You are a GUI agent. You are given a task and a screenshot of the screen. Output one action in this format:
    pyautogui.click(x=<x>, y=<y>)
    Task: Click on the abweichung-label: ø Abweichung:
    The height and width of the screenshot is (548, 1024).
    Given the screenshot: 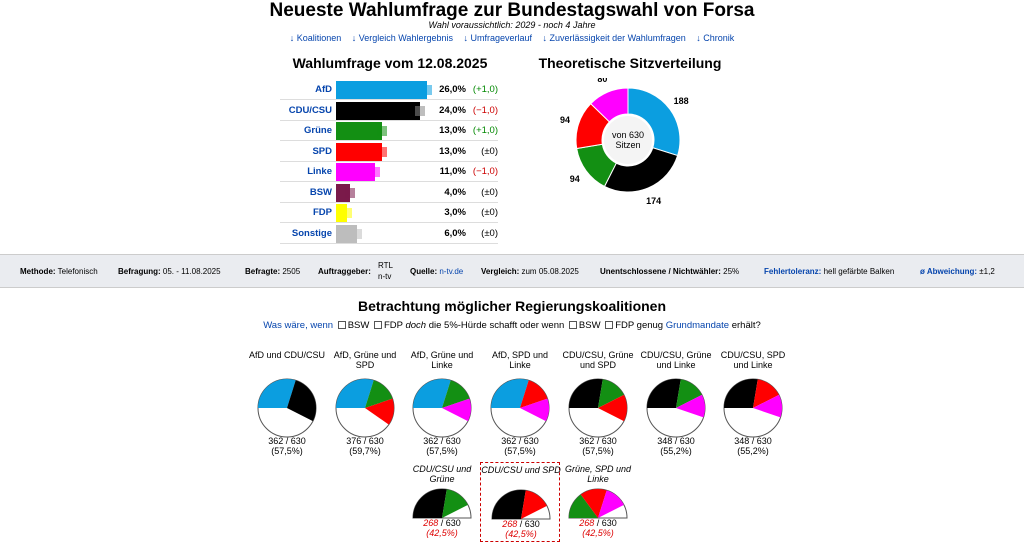 What is the action you would take?
    pyautogui.click(x=949, y=271)
    